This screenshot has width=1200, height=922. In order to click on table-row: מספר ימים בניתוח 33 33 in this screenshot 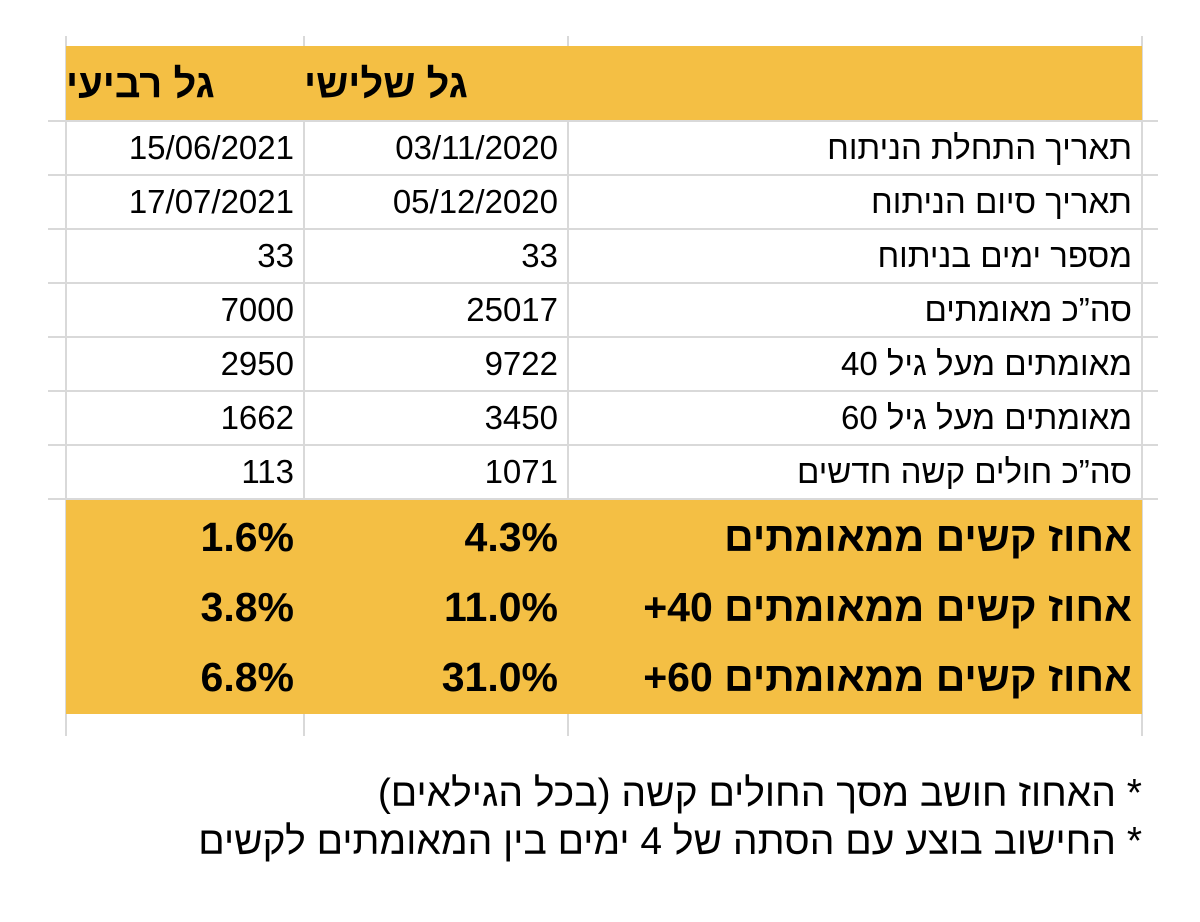, I will do `click(604, 256)`.